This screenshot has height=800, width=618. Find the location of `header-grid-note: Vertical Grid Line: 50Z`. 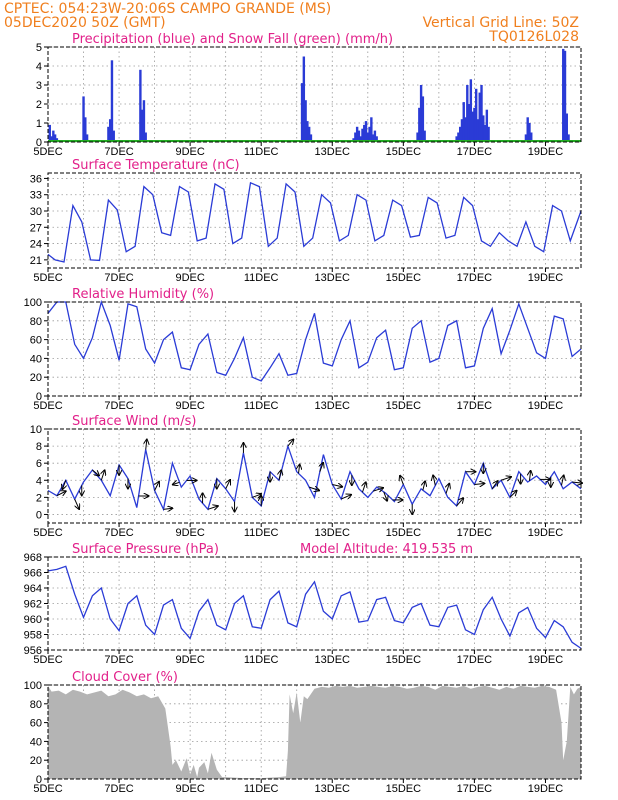

header-grid-note: Vertical Grid Line: 50Z is located at coordinates (501, 23).